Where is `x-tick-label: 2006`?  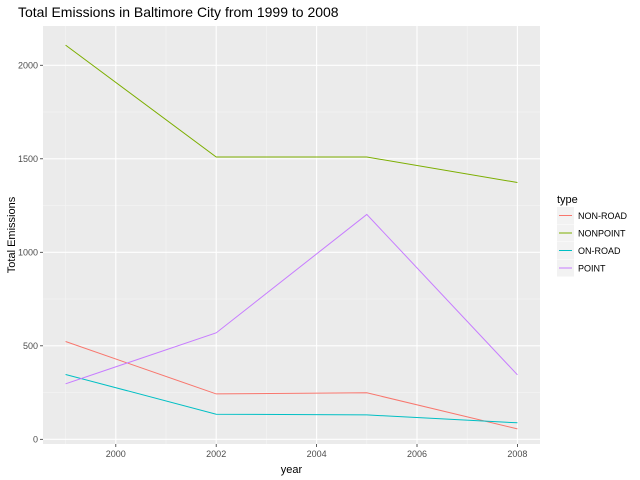 x-tick-label: 2006 is located at coordinates (417, 454).